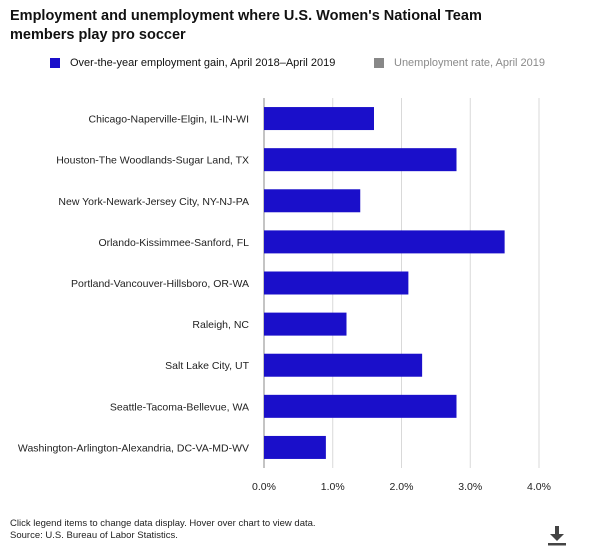 The width and height of the screenshot is (590, 552). I want to click on category-label: Seattle-Tacoma-Bellevue, WA, so click(179, 407).